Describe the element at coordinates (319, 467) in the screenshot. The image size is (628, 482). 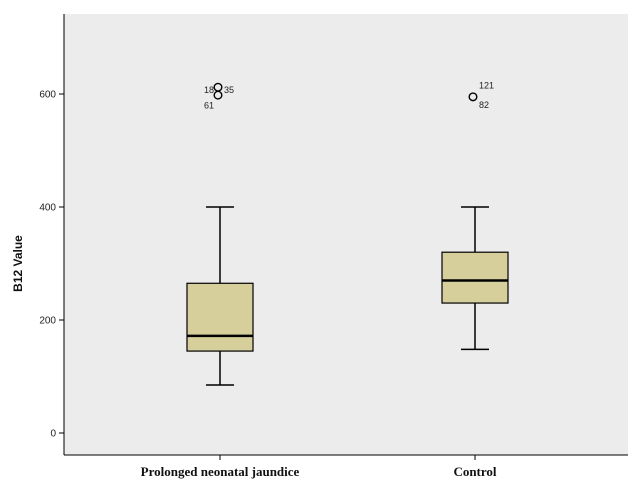
I see `x-ticks: Prolonged neonatal jaundice Control` at that location.